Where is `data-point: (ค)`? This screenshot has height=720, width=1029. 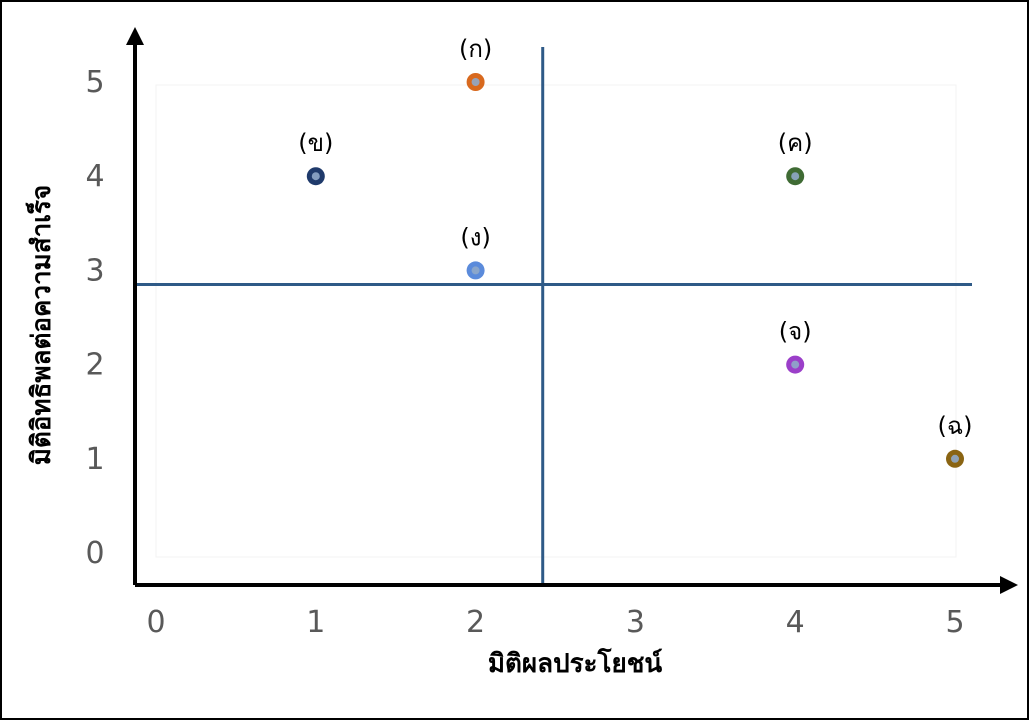 data-point: (ค) is located at coordinates (795, 157).